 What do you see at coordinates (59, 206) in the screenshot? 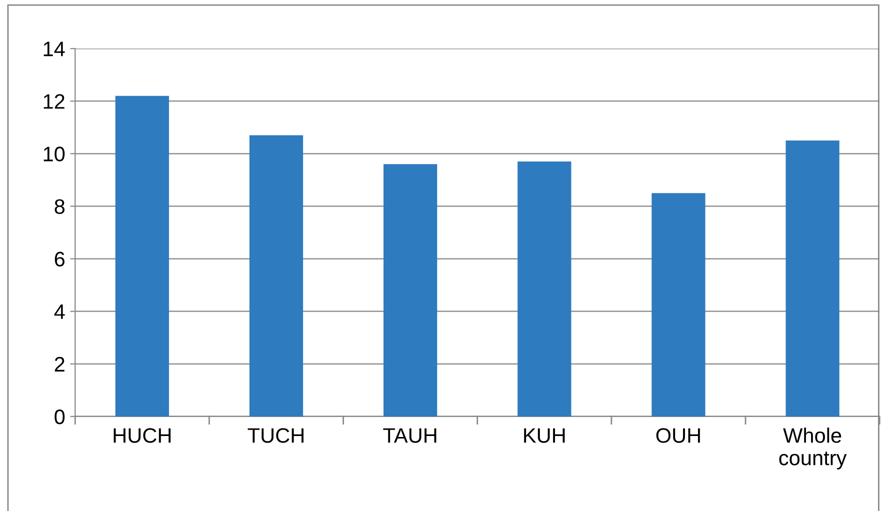
I see `y-tick-label: 8` at bounding box center [59, 206].